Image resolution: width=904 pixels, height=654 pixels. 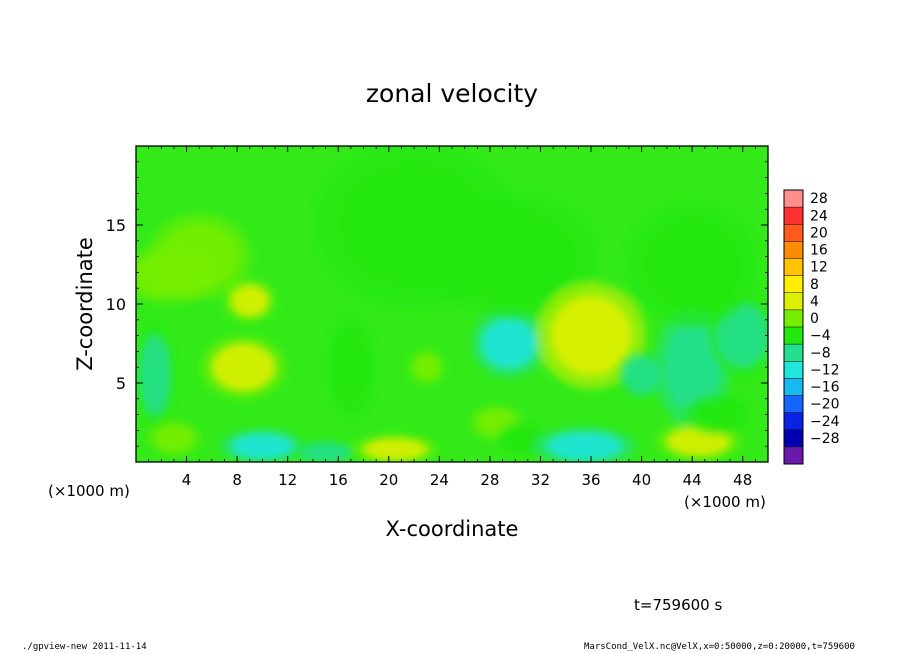 What do you see at coordinates (187, 480) in the screenshot?
I see `x-tick-label: 4` at bounding box center [187, 480].